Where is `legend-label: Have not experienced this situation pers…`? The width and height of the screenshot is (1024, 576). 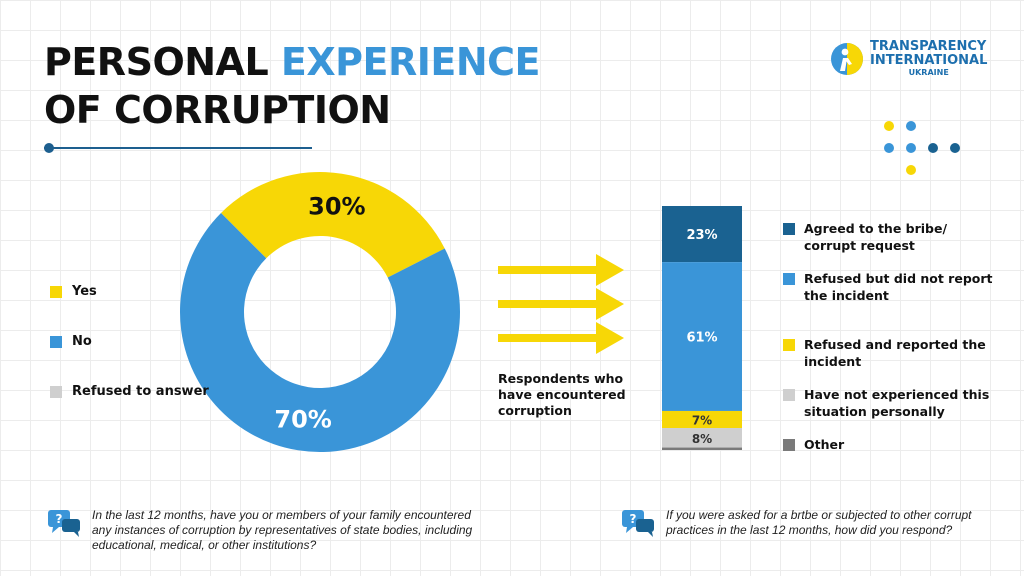 legend-label: Have not experienced this situation pers… is located at coordinates (897, 403).